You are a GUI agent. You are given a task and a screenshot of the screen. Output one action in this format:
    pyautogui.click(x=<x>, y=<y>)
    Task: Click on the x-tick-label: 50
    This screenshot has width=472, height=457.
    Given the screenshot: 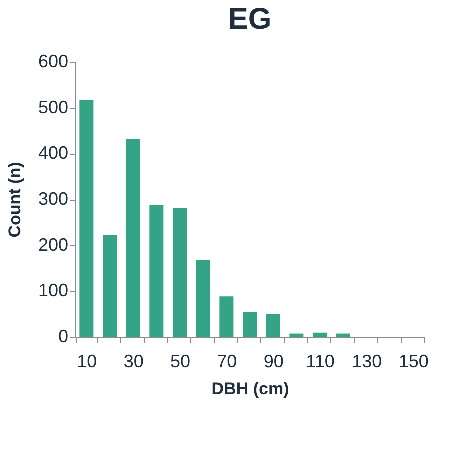 What is the action you would take?
    pyautogui.click(x=180, y=362)
    